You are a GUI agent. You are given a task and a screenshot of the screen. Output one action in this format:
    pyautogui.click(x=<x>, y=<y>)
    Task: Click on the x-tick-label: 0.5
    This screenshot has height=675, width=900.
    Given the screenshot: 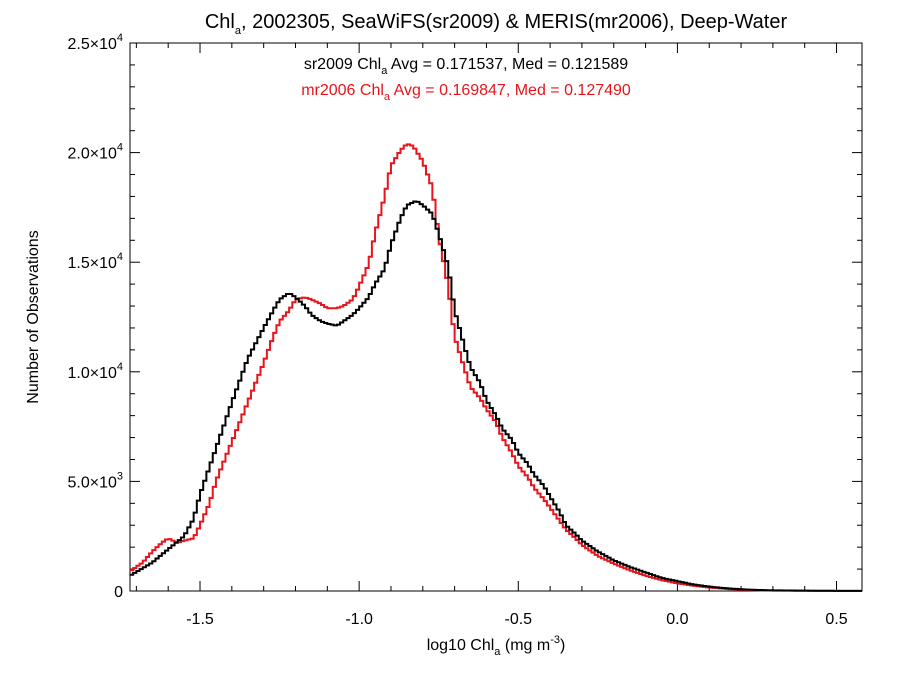 What is the action you would take?
    pyautogui.click(x=836, y=619)
    